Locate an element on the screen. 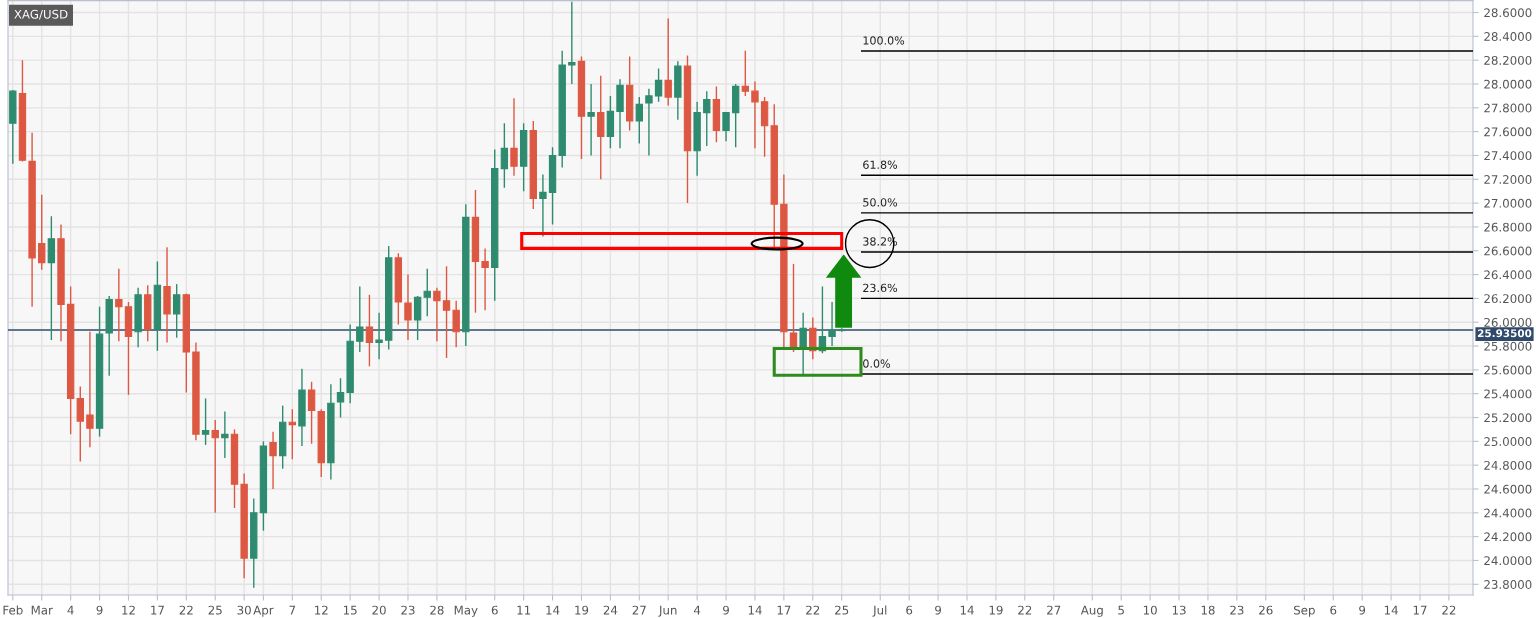 This screenshot has width=1536, height=618. x-tick-label: 24 is located at coordinates (610, 610).